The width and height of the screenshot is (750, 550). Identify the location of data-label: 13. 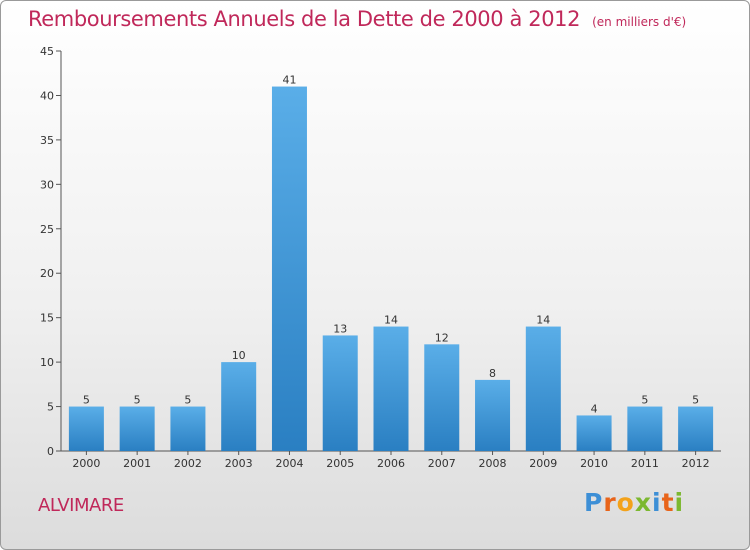
(340, 328).